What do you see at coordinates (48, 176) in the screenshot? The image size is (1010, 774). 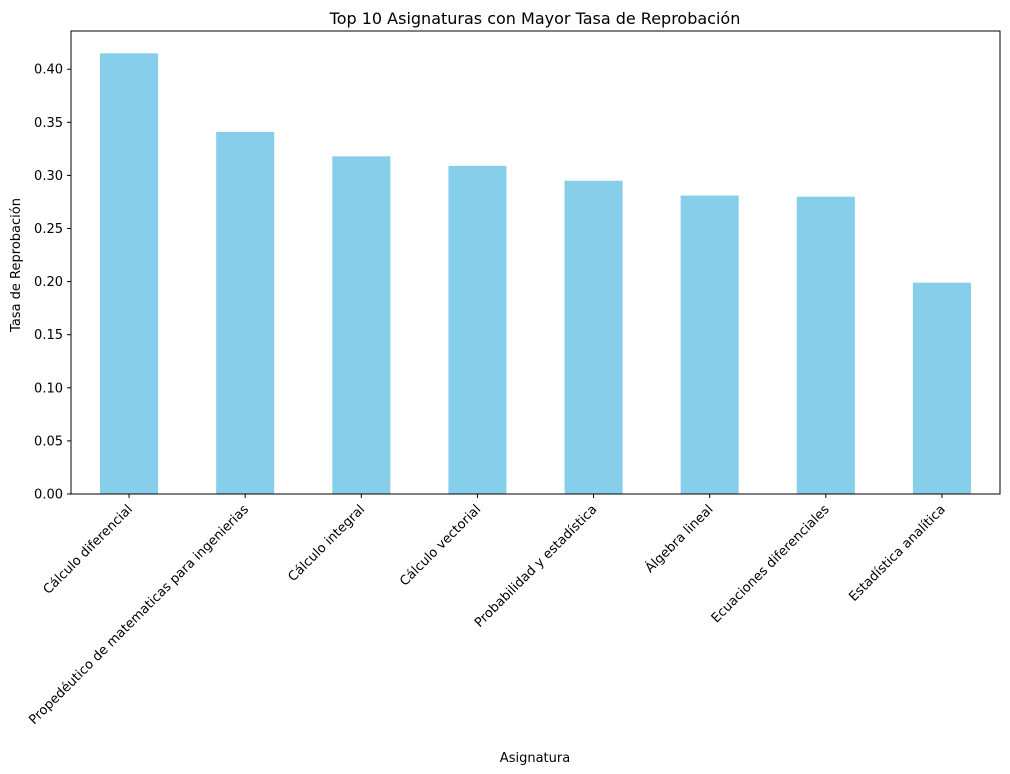 I see `y-tick-label: 0.30` at bounding box center [48, 176].